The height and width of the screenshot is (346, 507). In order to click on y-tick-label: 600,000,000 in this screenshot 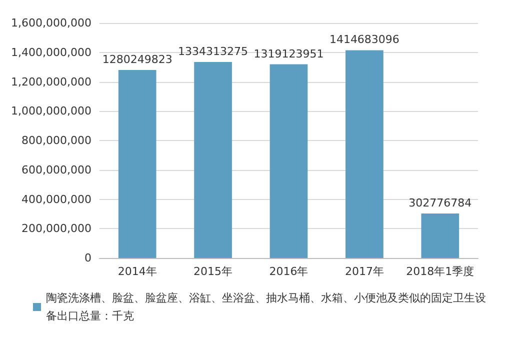, I will do `click(56, 169)`.